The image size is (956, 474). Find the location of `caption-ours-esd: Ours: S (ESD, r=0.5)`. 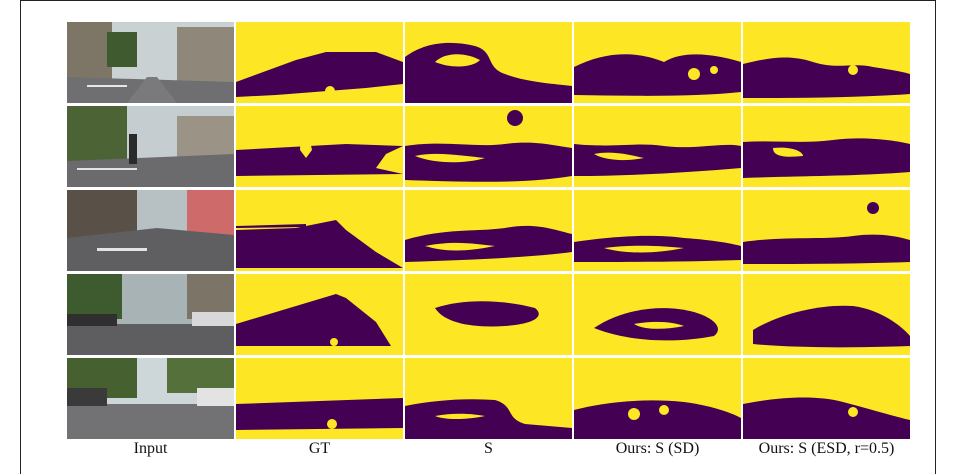

caption-ours-esd: Ours: S (ESD, r=0.5) is located at coordinates (826, 448).